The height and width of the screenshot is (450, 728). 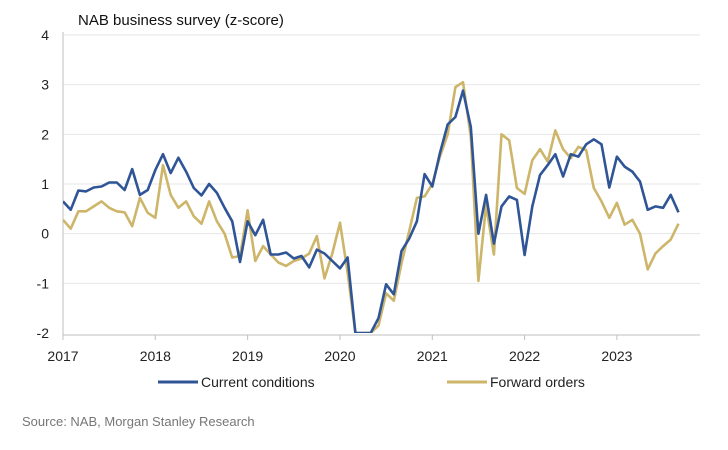 What do you see at coordinates (45, 234) in the screenshot?
I see `y-tick-label: 0` at bounding box center [45, 234].